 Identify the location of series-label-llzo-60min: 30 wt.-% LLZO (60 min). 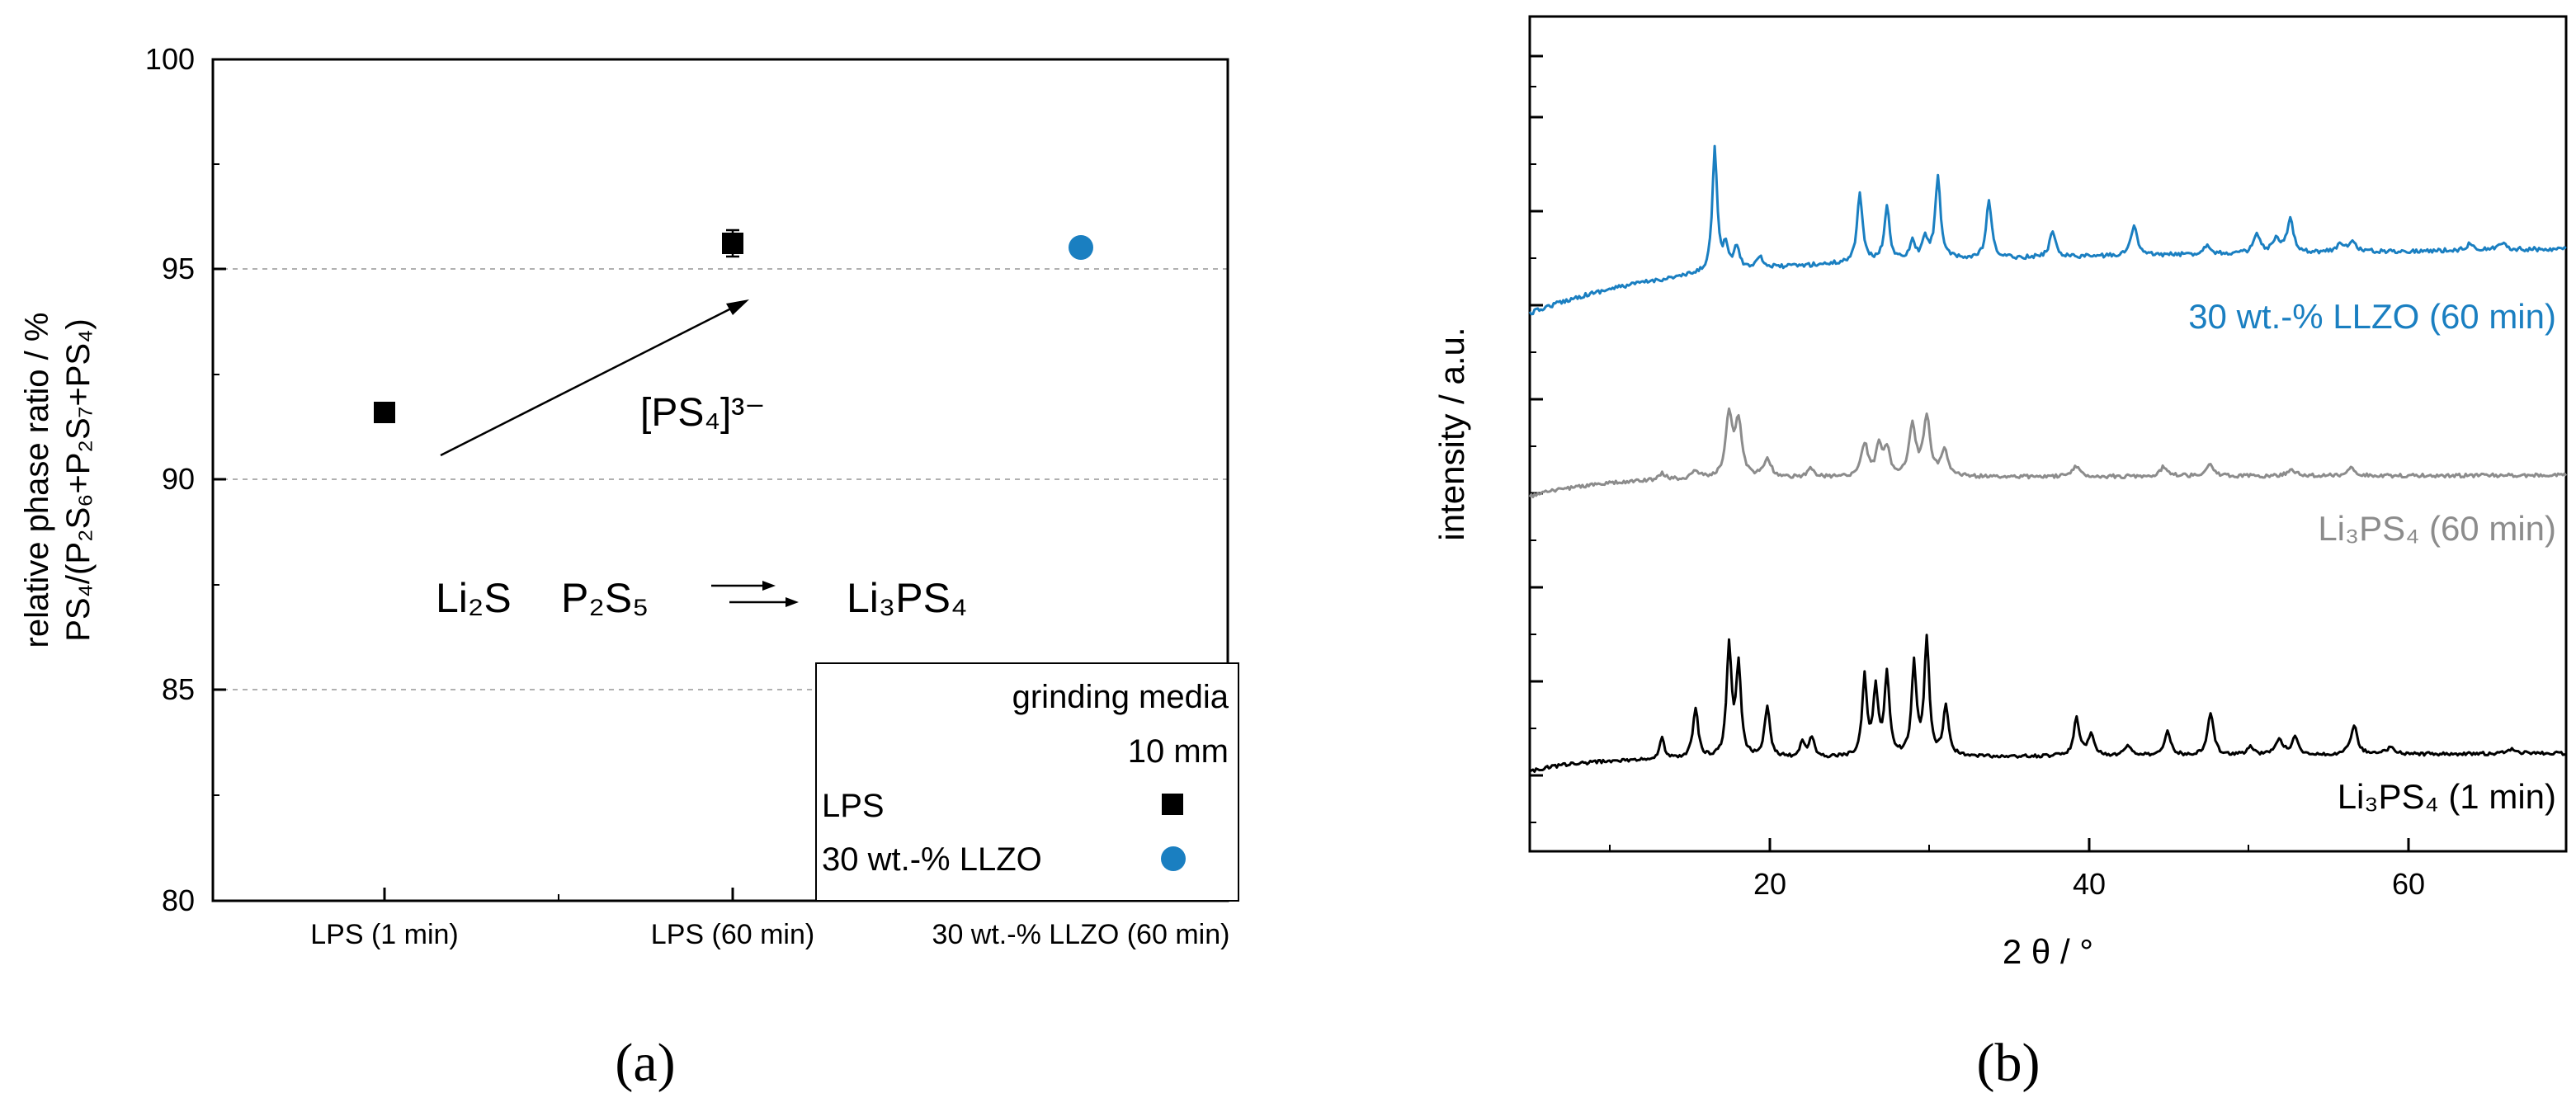
(2372, 316).